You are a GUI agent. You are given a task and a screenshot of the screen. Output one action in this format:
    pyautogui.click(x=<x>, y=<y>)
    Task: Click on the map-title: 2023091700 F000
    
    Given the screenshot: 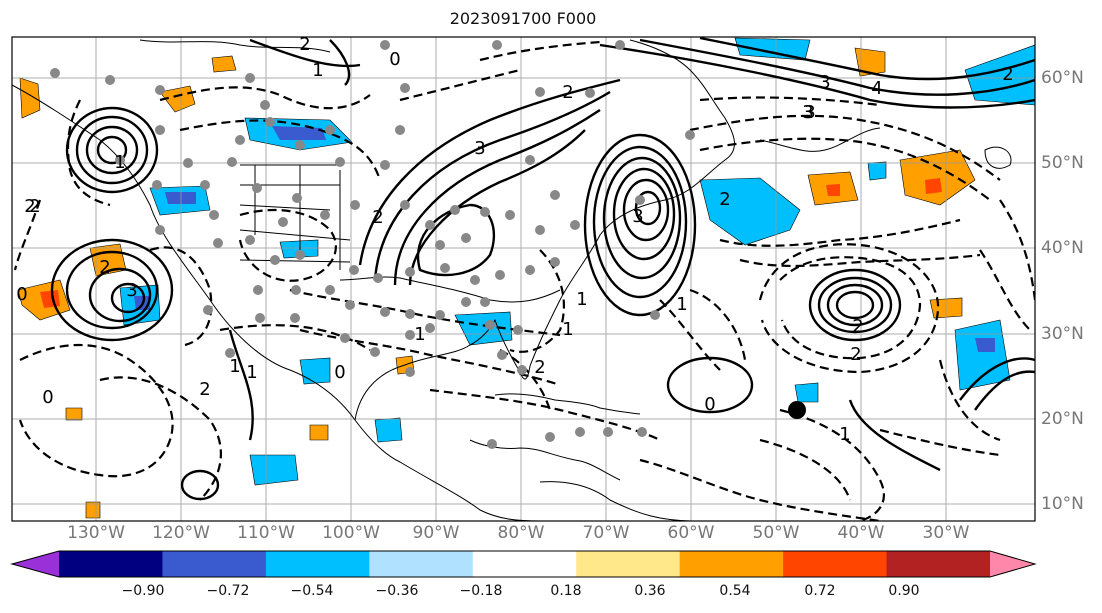 What is the action you would take?
    pyautogui.click(x=523, y=18)
    